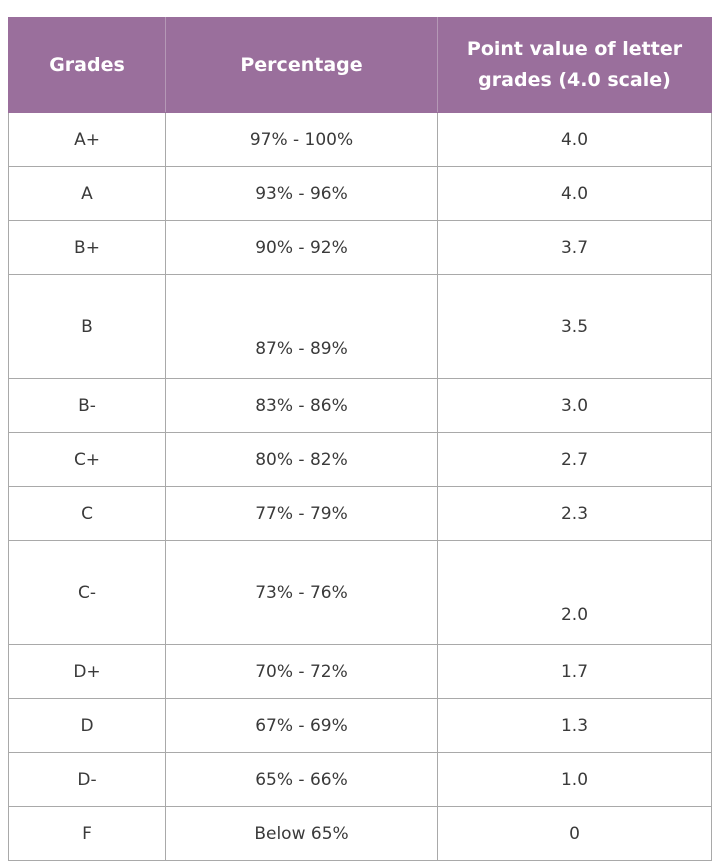  What do you see at coordinates (87, 193) in the screenshot?
I see `grade-cell: A` at bounding box center [87, 193].